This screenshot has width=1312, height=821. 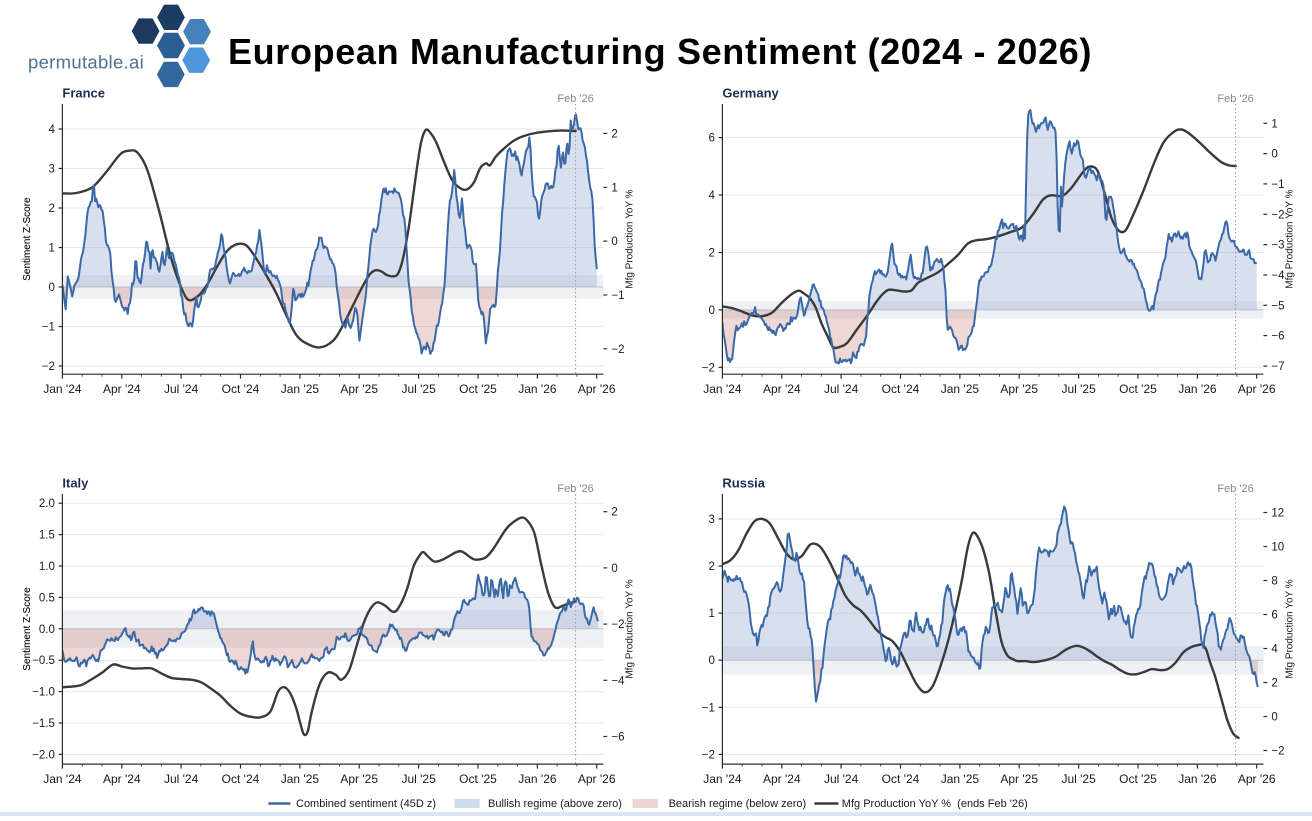 I want to click on svg-text: permutable.ai, so click(x=86, y=62).